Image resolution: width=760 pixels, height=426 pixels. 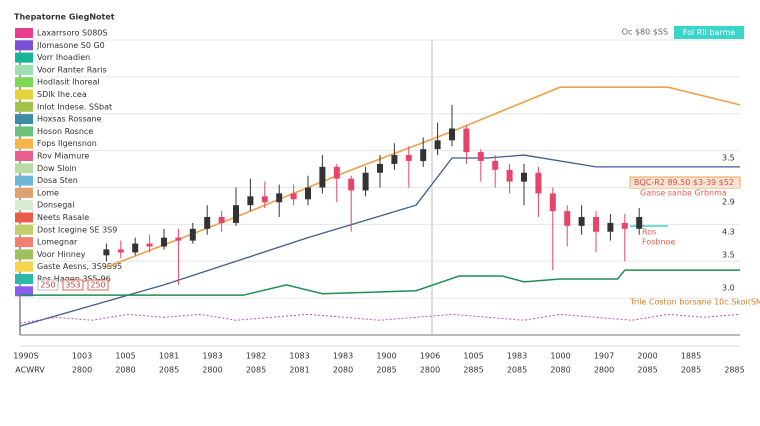 I want to click on legend-label: Voor Hinney, so click(x=61, y=254).